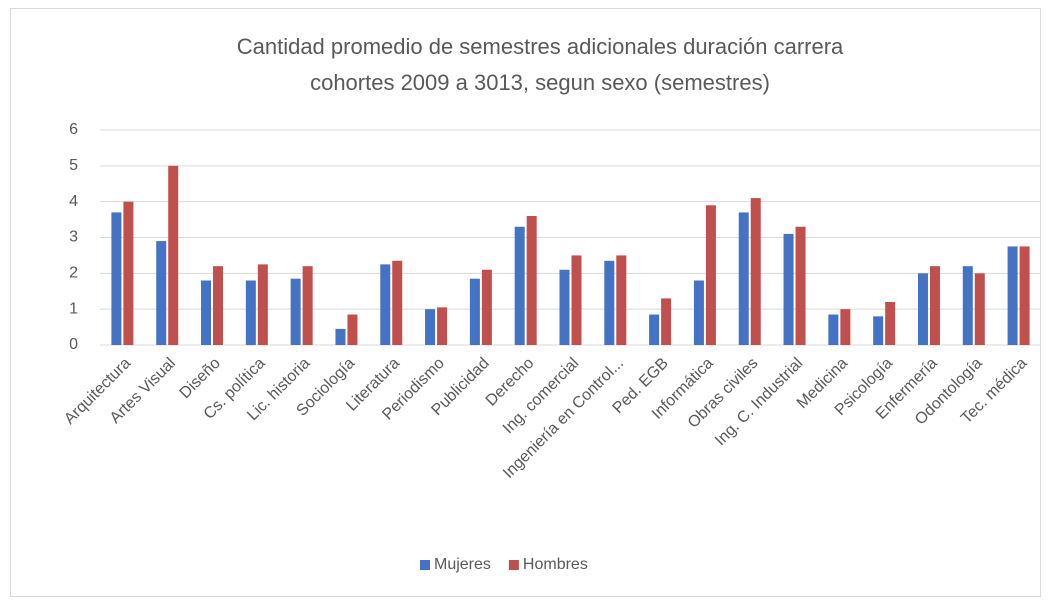 This screenshot has height=602, width=1053. Describe the element at coordinates (73, 308) in the screenshot. I see `y-tick-label: 1` at that location.